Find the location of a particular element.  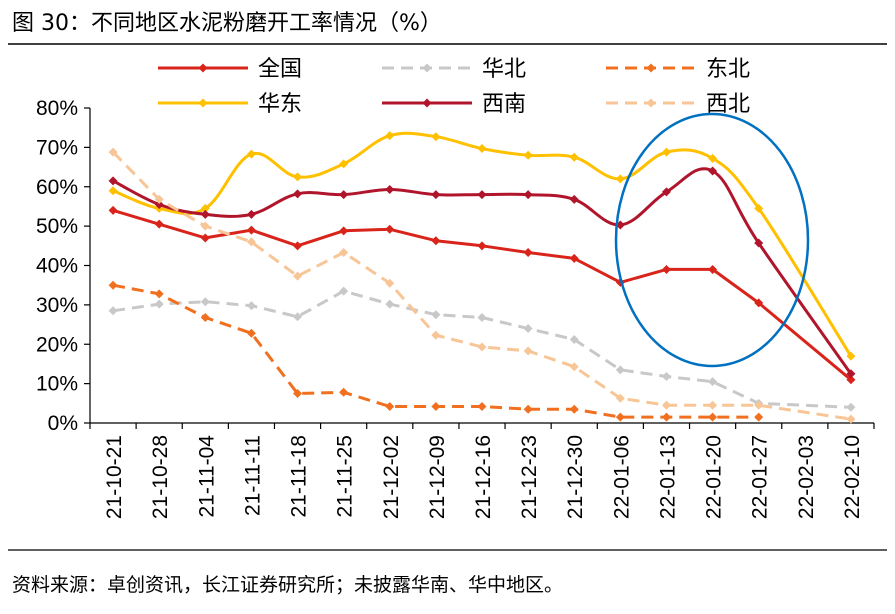

legend-item-西北: 西北 is located at coordinates (678, 104).